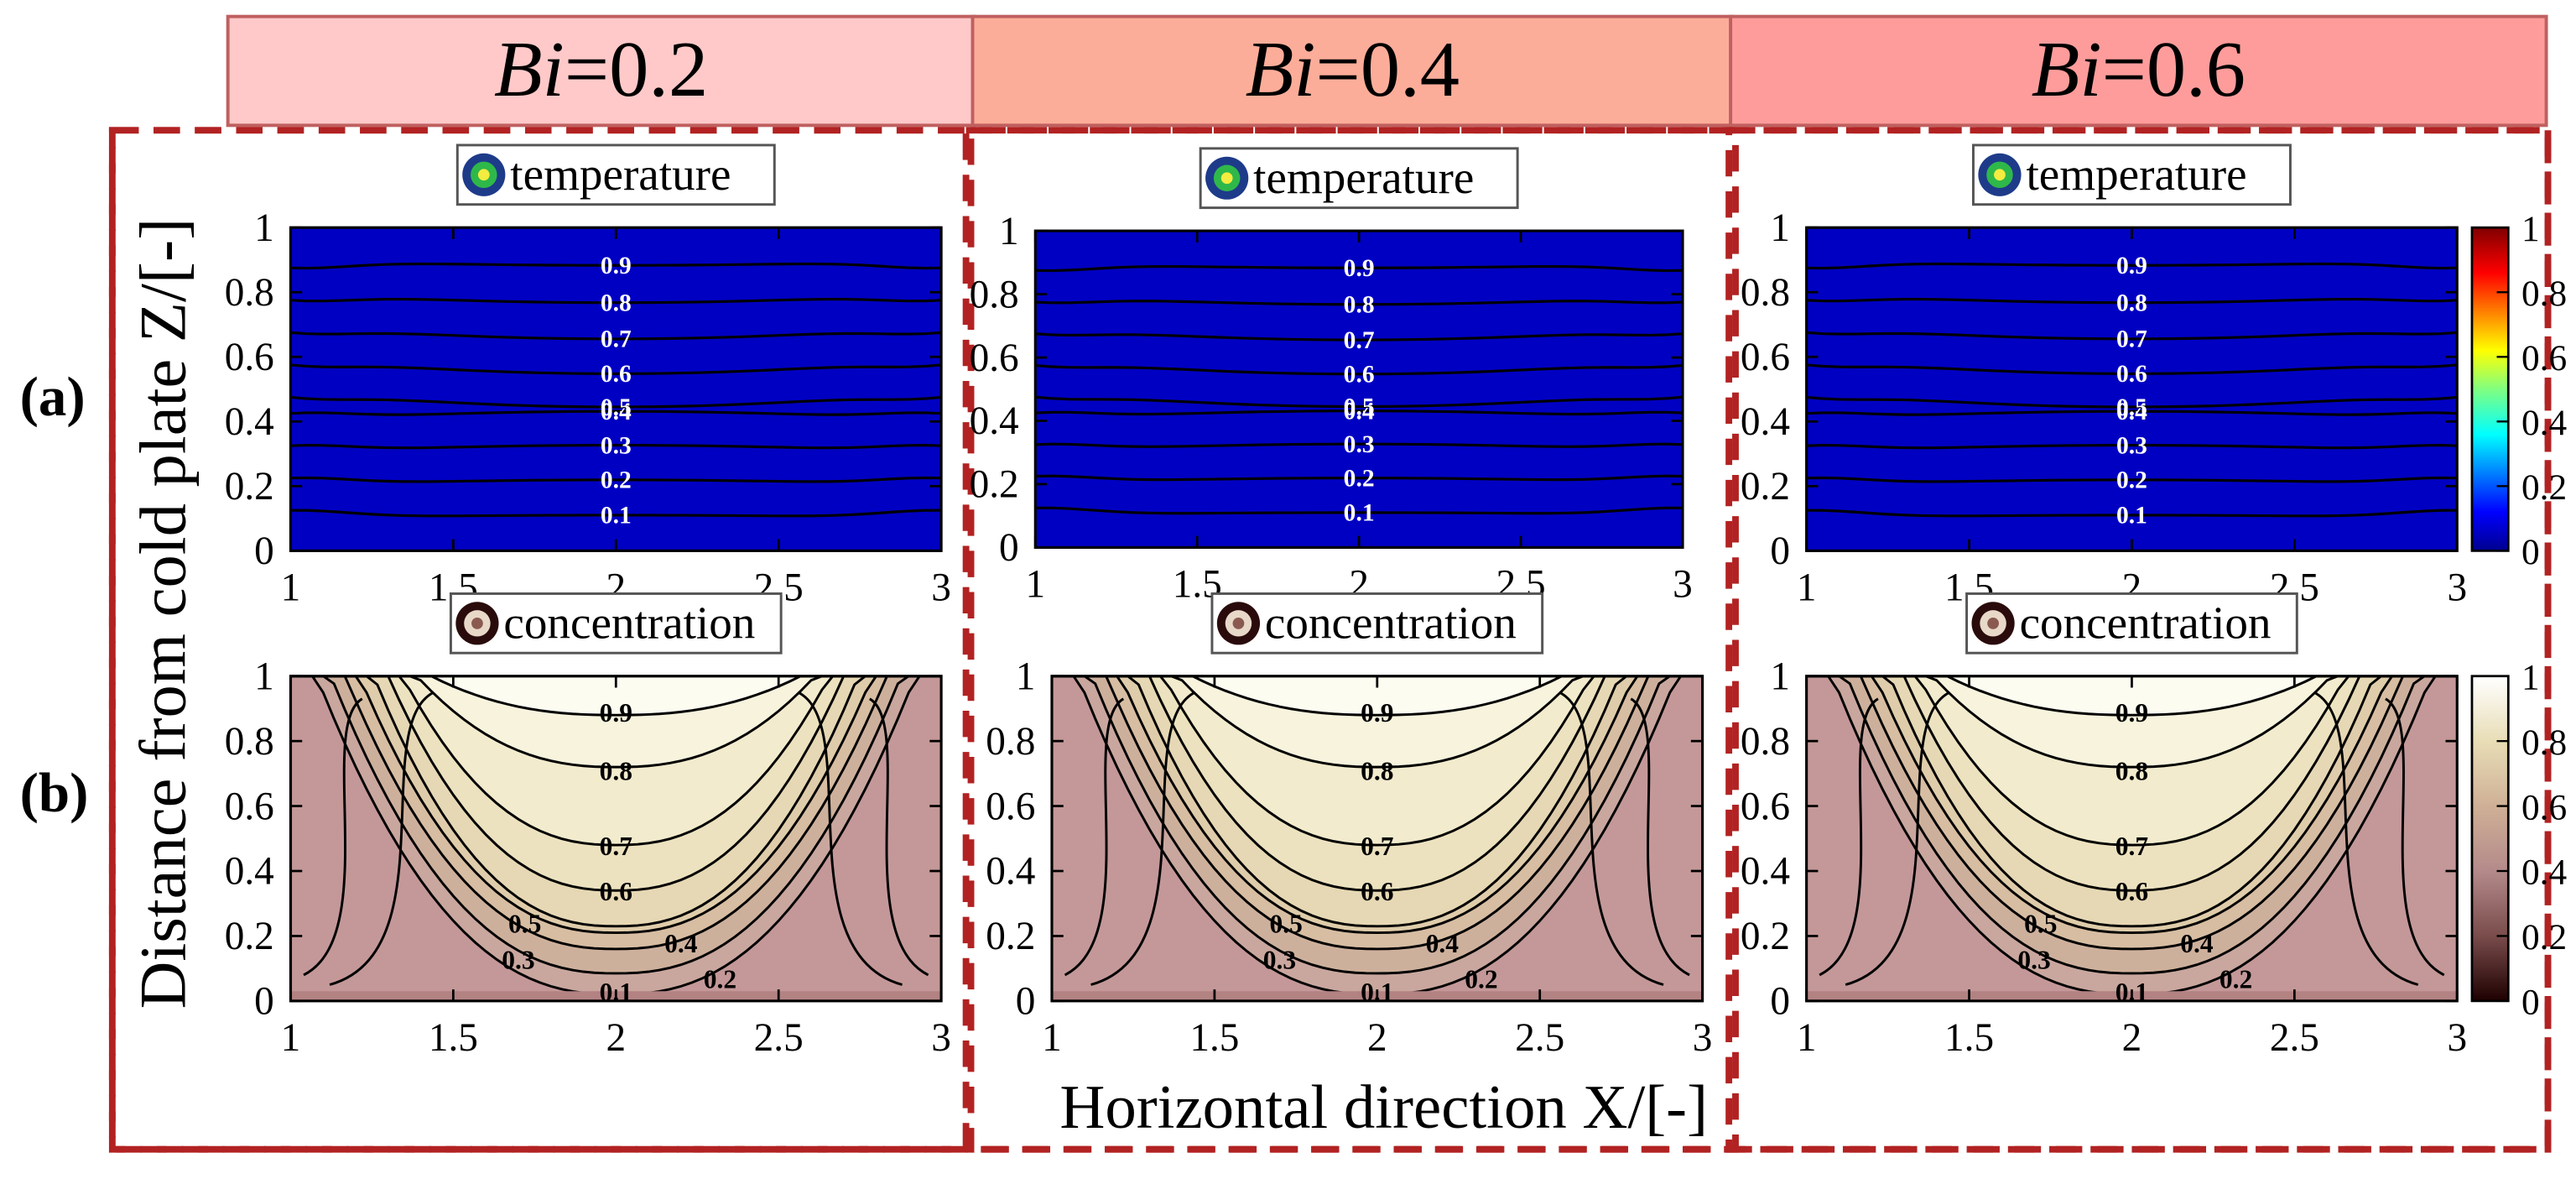 Image resolution: width=2576 pixels, height=1184 pixels. I want to click on x-axis-label: Horizontal direction X/[-], so click(1383, 1107).